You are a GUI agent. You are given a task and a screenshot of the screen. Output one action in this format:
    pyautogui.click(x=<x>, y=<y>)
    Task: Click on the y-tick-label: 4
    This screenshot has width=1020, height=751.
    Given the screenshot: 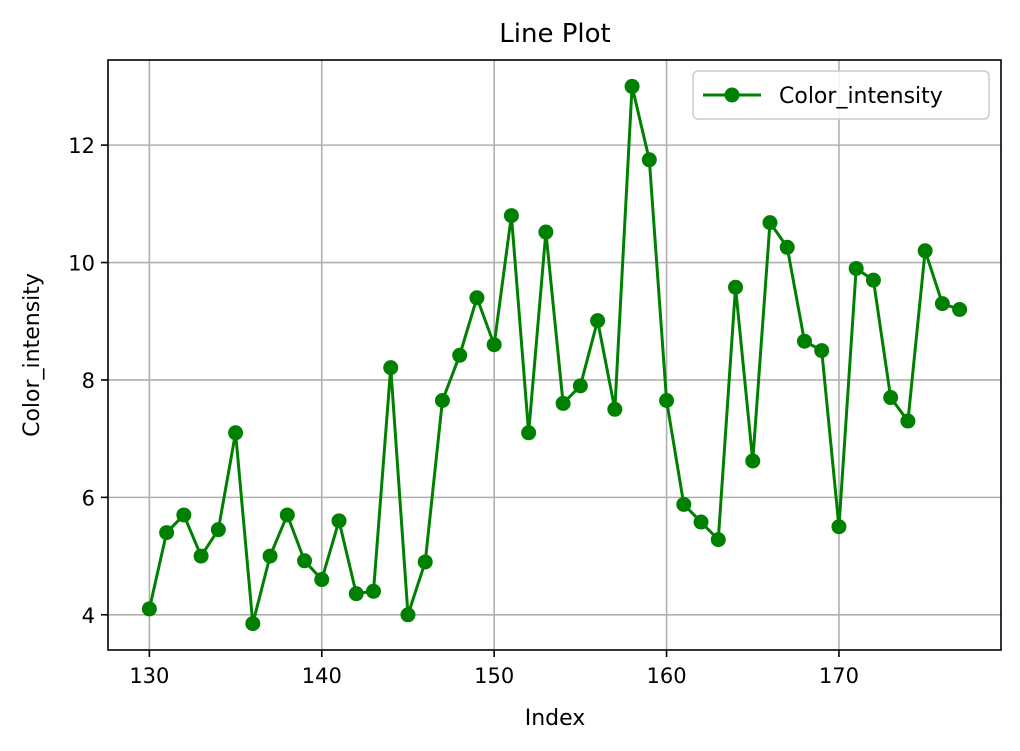 What is the action you would take?
    pyautogui.click(x=88, y=616)
    